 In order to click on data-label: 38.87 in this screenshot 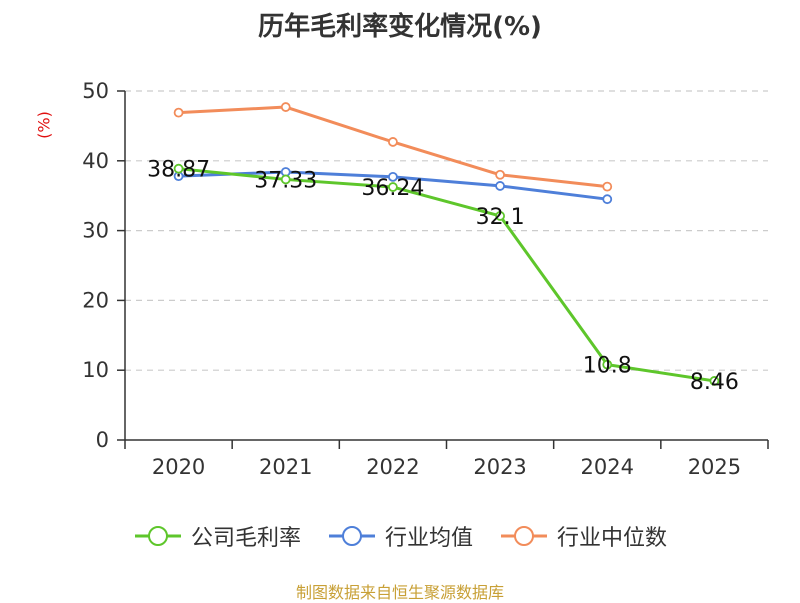, I will do `click(178, 170)`.